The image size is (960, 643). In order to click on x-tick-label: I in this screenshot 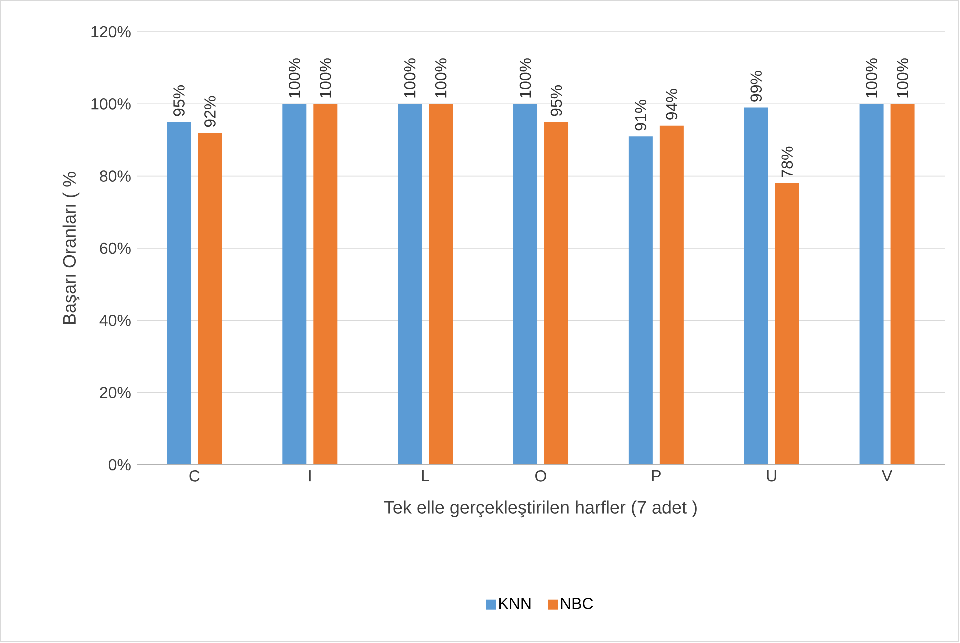, I will do `click(310, 476)`.